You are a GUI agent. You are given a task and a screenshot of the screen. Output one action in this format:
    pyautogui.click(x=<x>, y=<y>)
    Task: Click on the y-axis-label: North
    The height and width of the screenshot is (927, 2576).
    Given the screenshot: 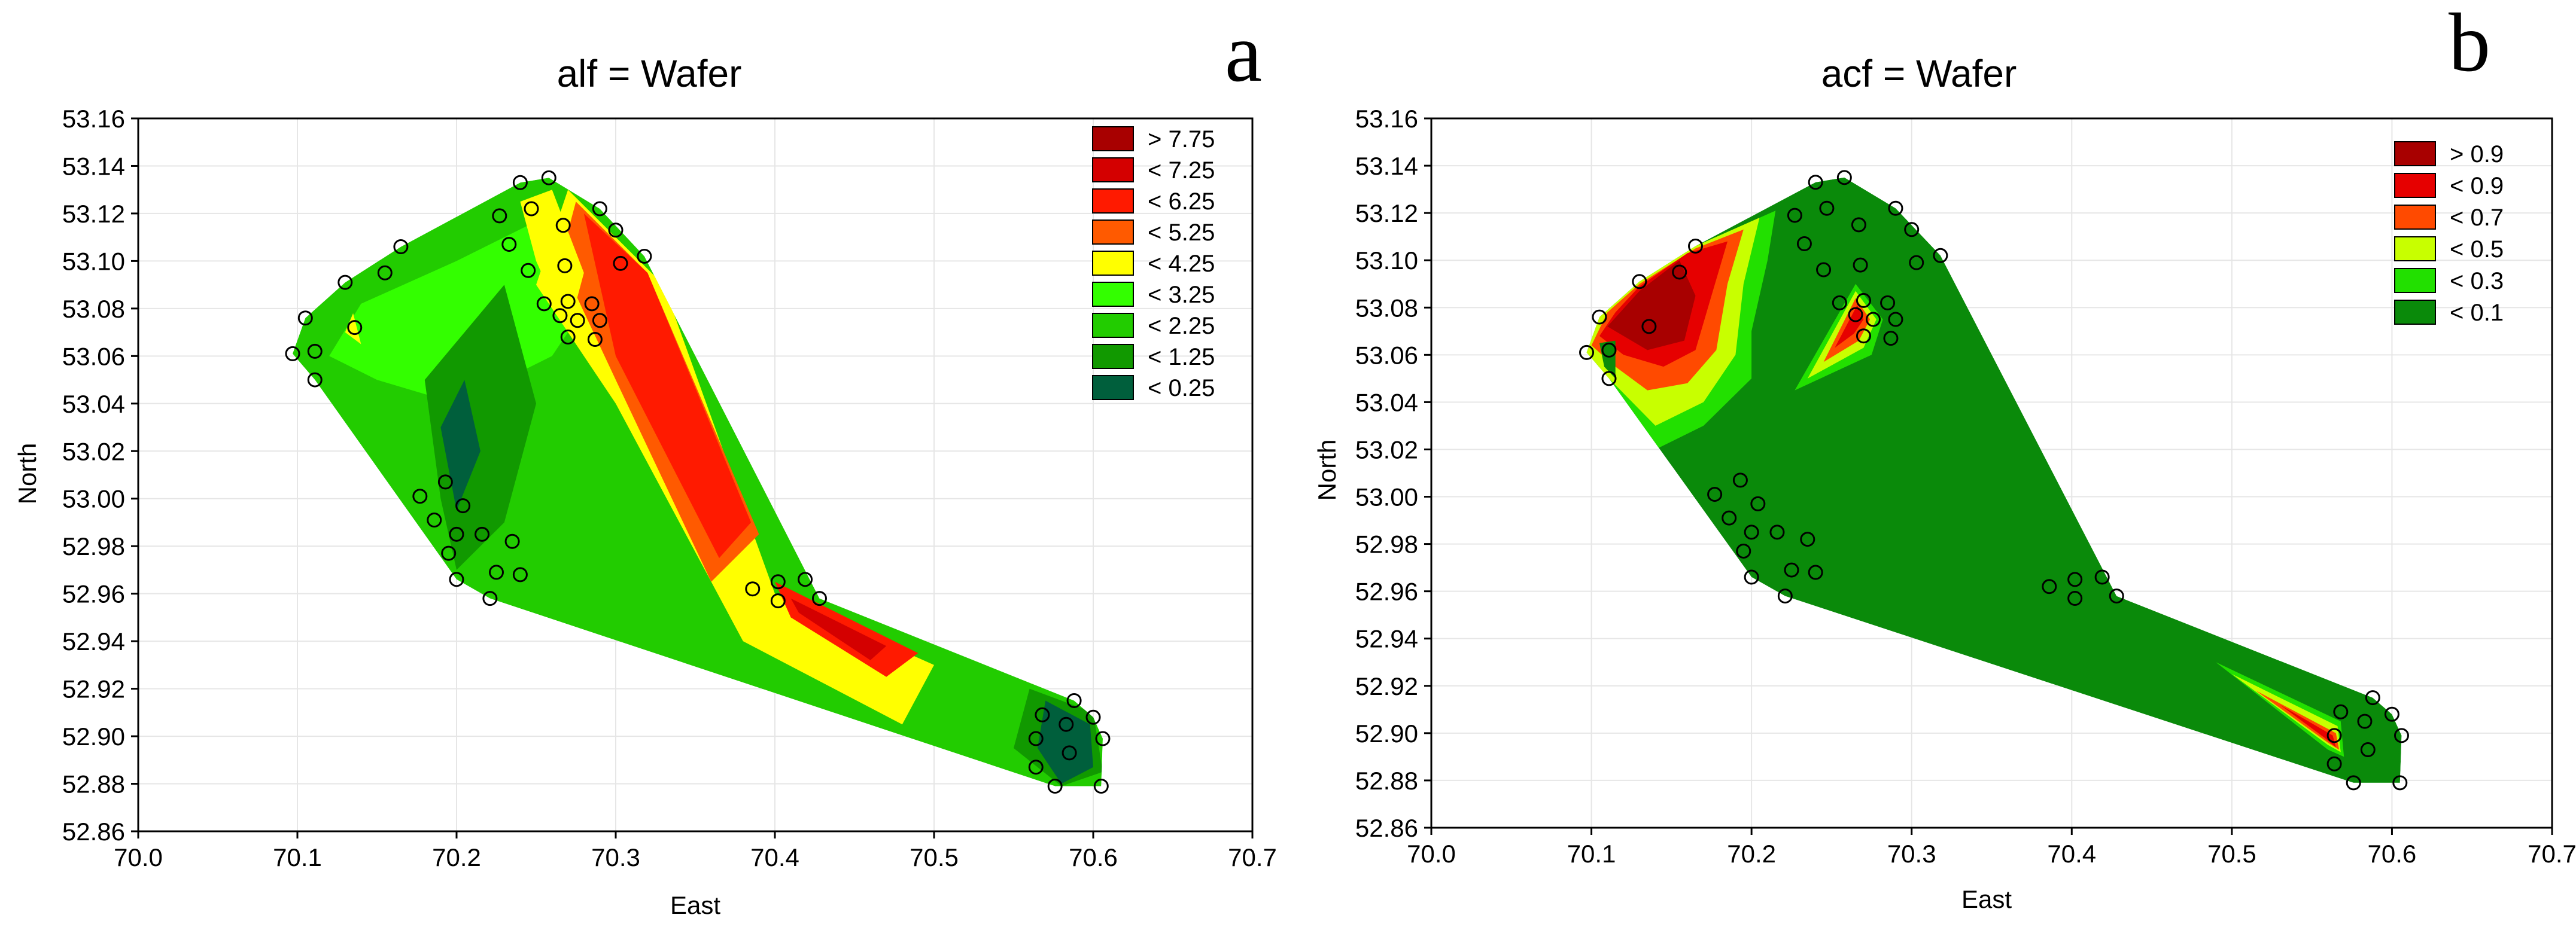 What is the action you would take?
    pyautogui.click(x=1327, y=470)
    